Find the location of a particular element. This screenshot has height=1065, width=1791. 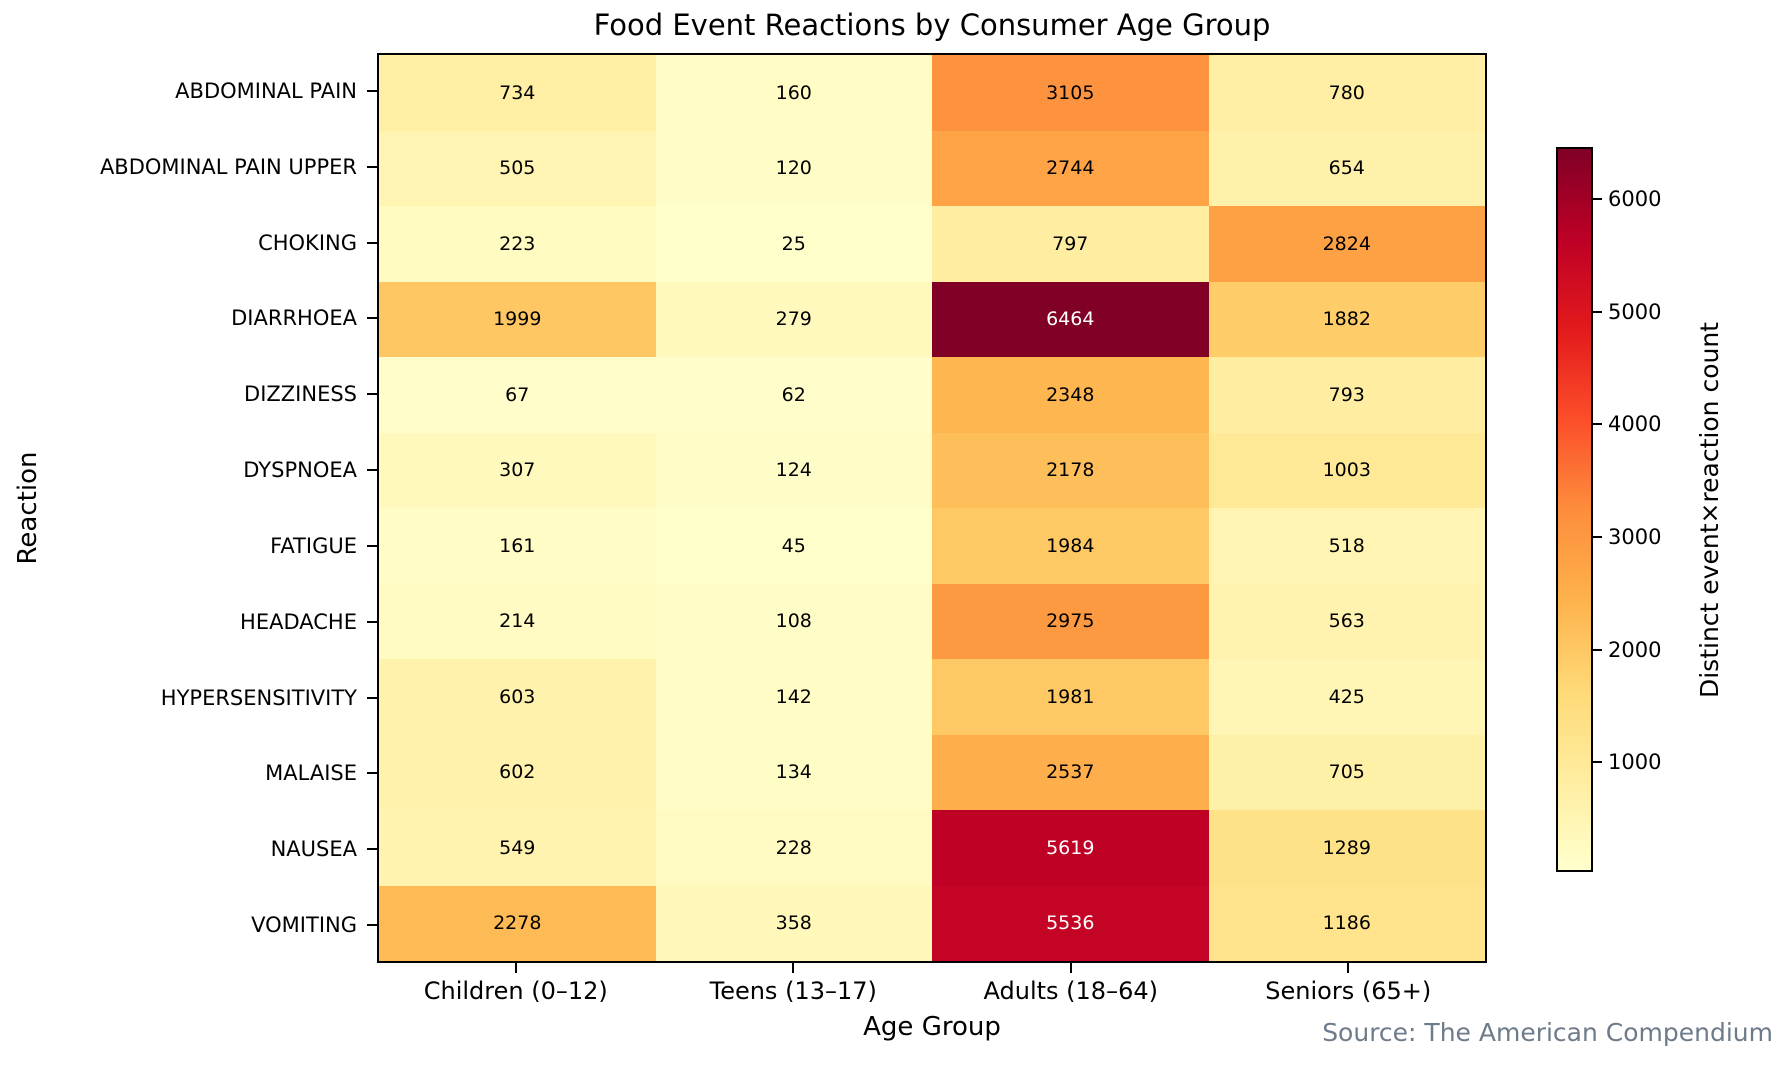

heatmap-cell: 223 is located at coordinates (517, 244).